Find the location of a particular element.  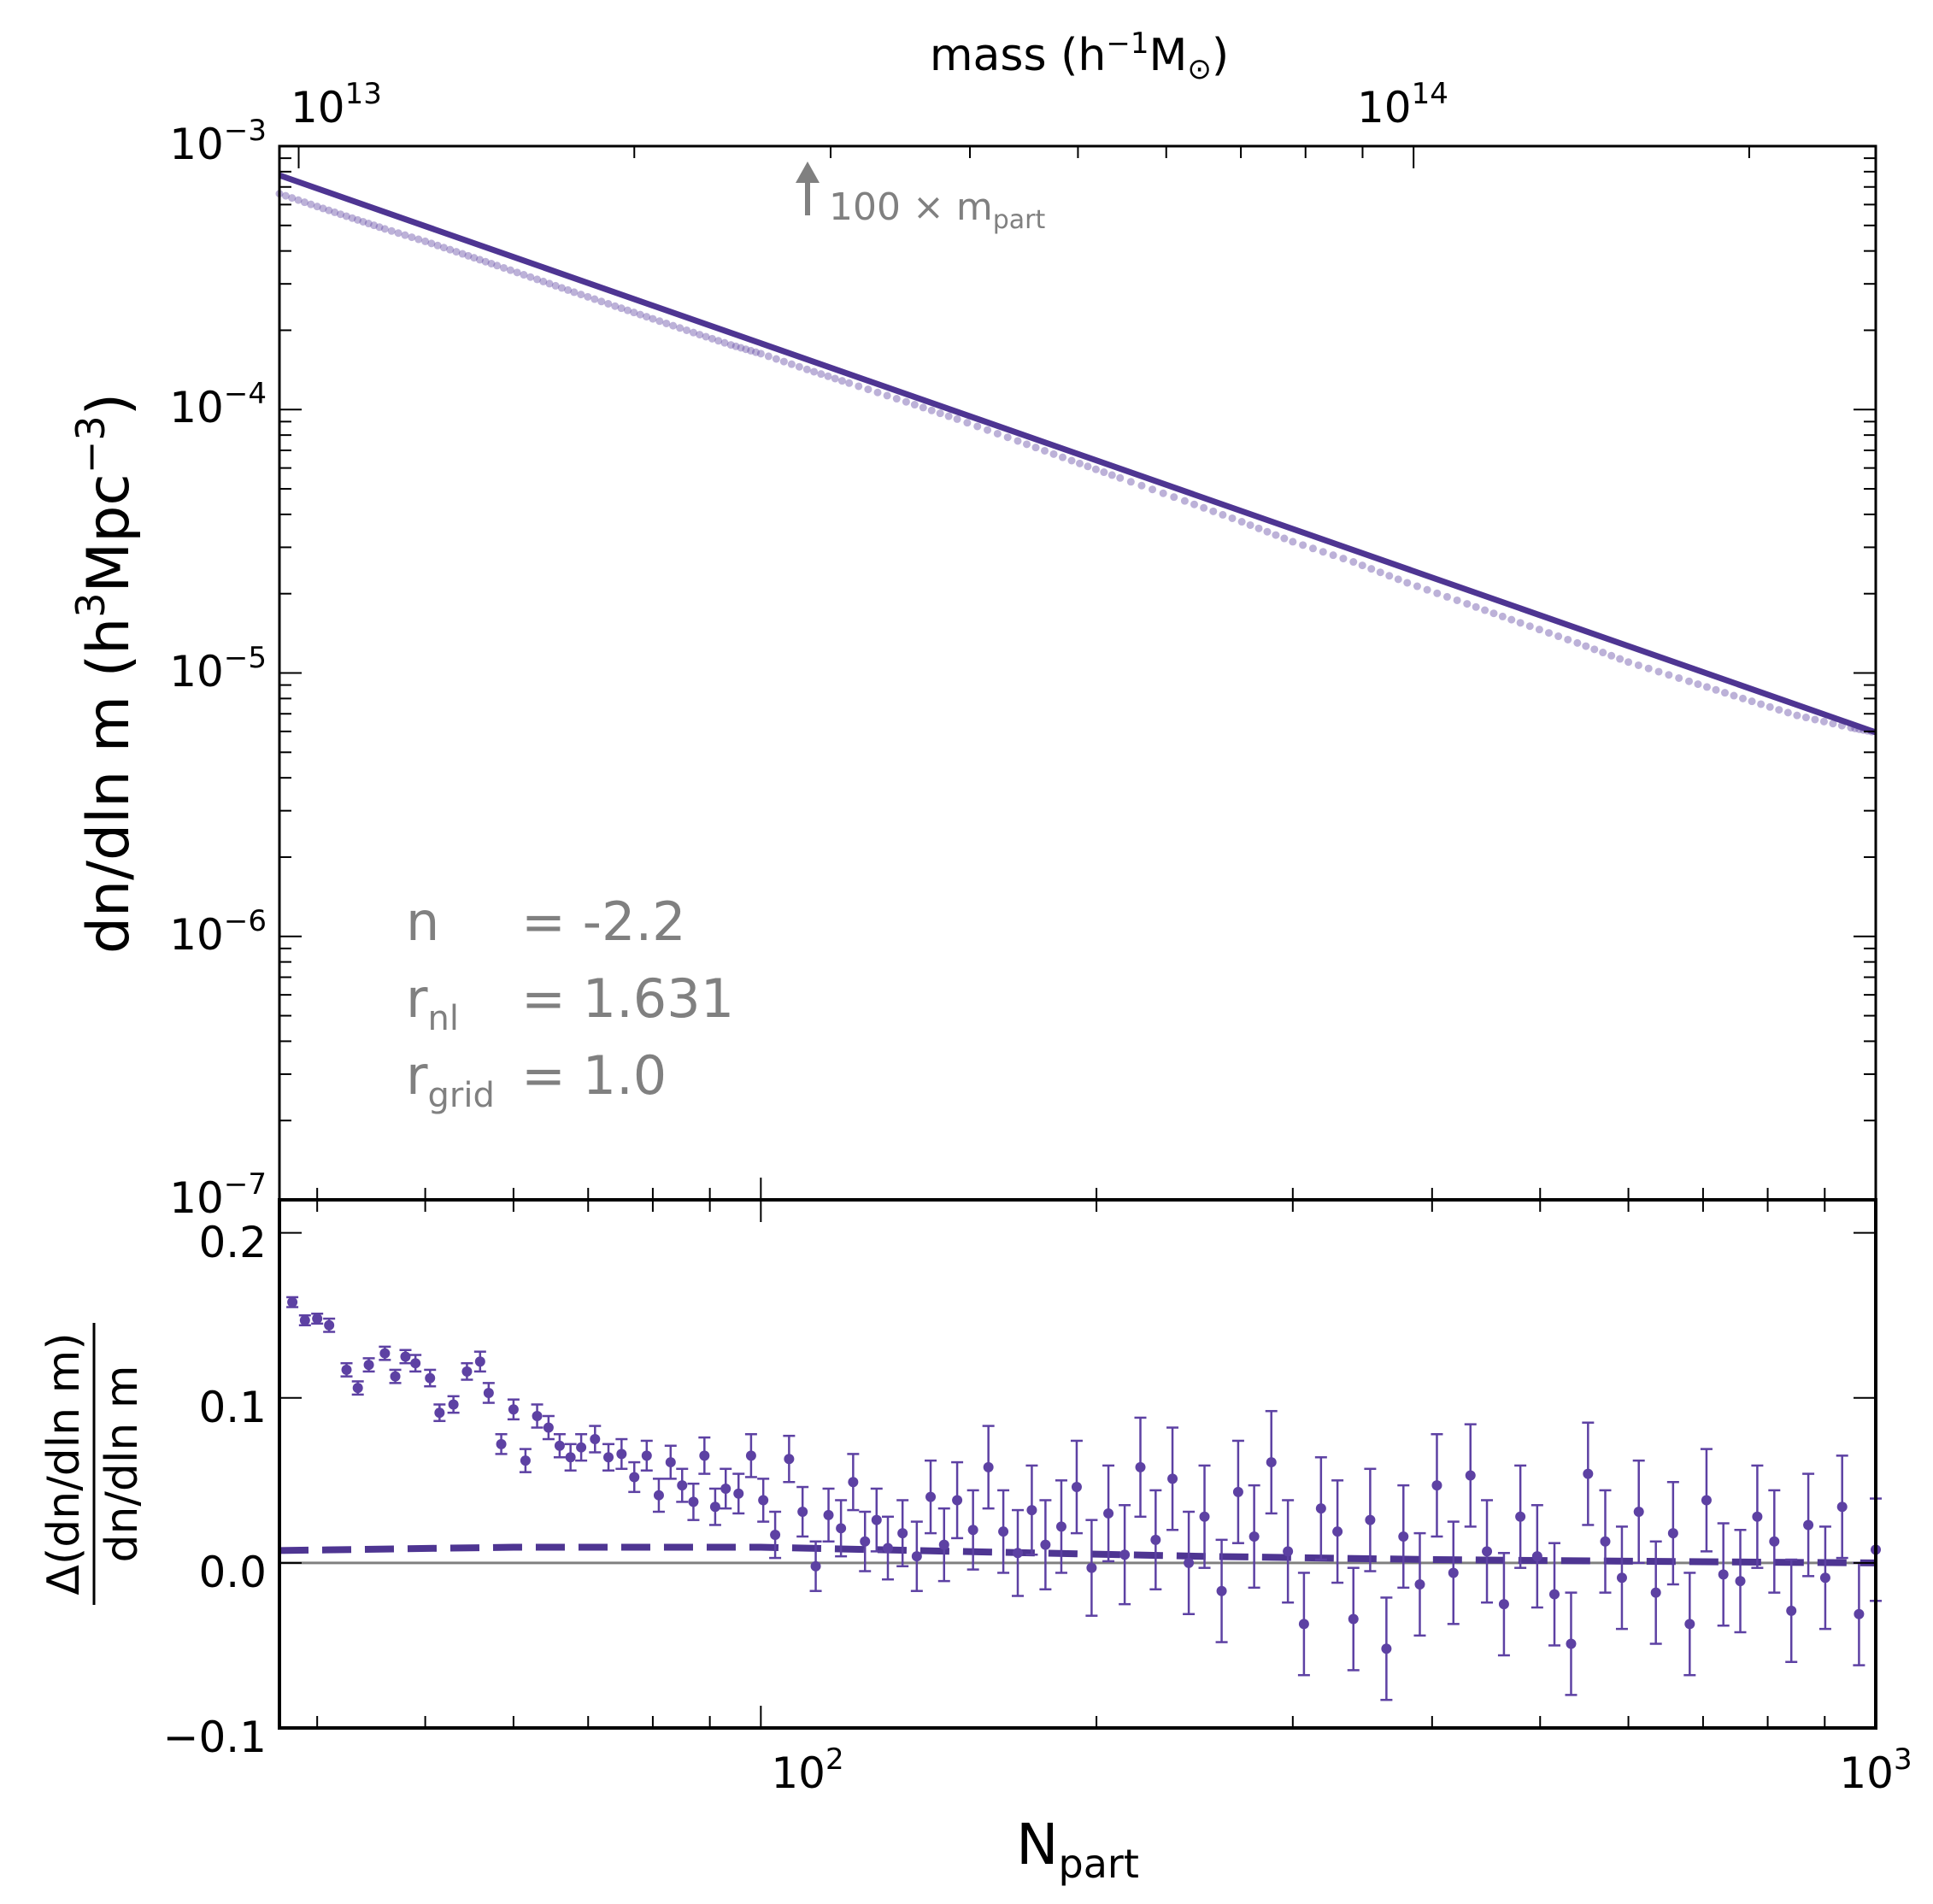

upper-y-tick-label: 10⁻⁶ is located at coordinates (218, 932).